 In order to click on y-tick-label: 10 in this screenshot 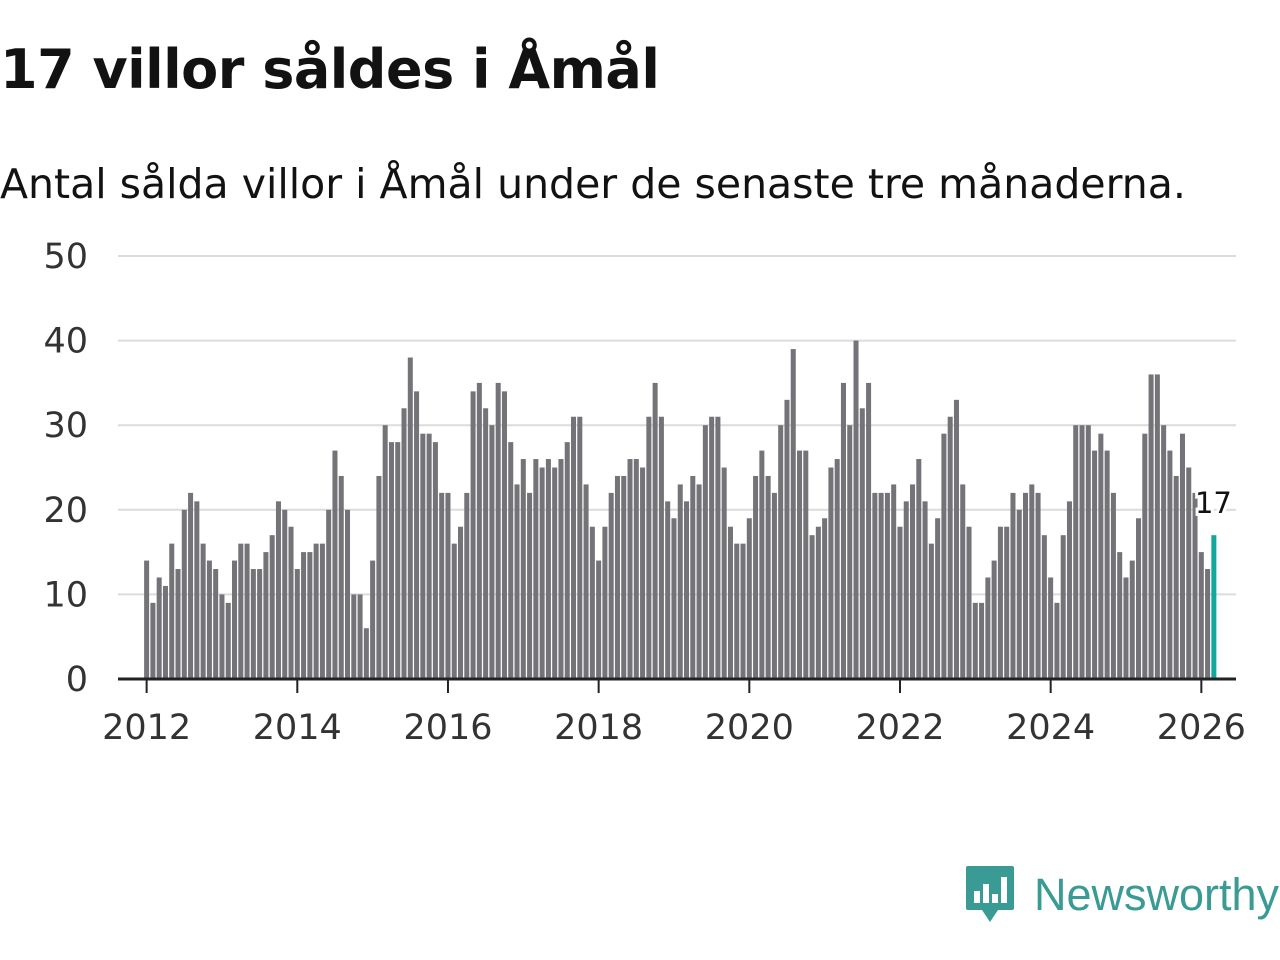, I will do `click(65, 595)`.